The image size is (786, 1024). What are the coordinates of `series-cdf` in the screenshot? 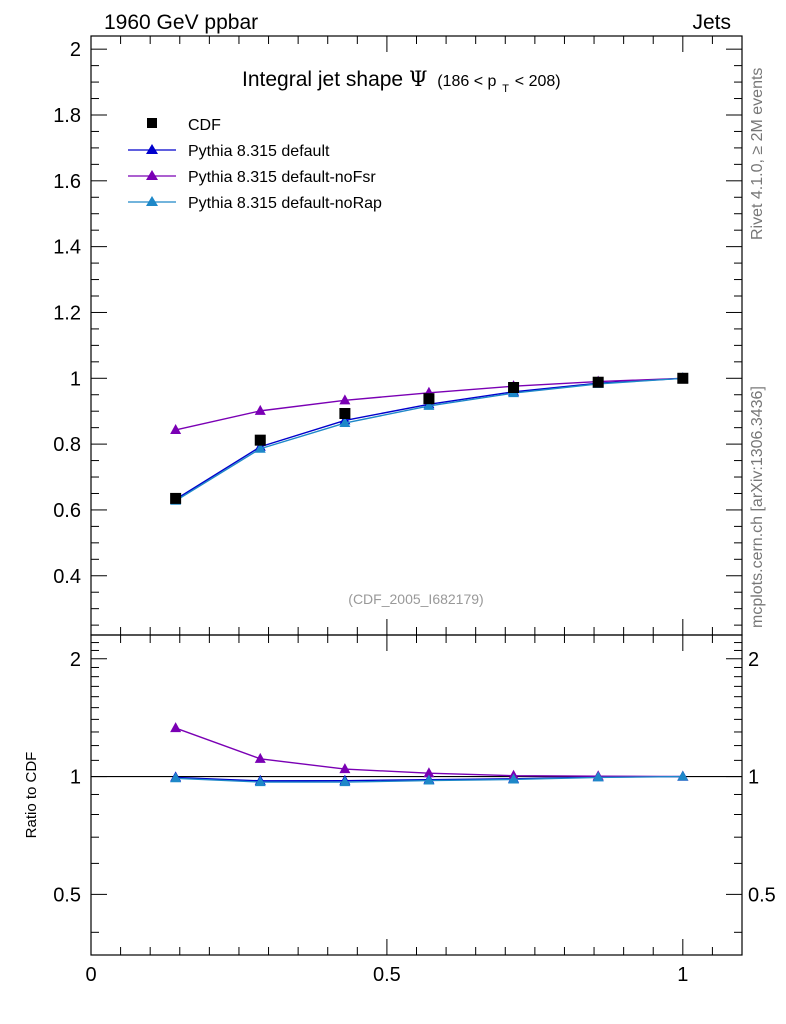 It's located at (429, 438).